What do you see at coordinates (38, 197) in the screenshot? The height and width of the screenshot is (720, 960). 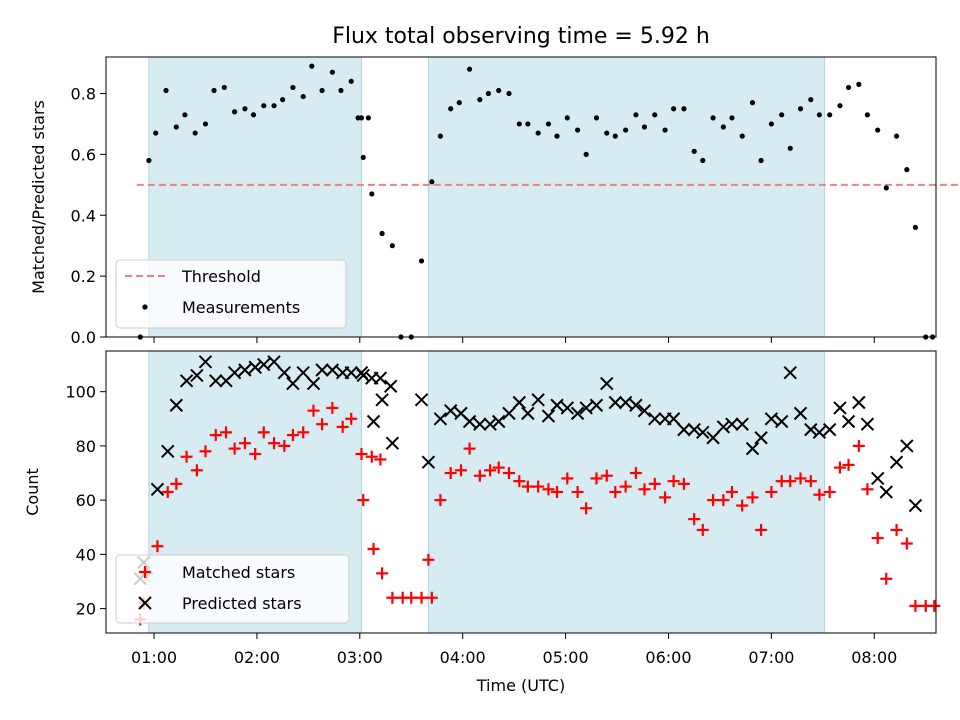 I see `top-y-axis-label: Matched/Predicted stars` at bounding box center [38, 197].